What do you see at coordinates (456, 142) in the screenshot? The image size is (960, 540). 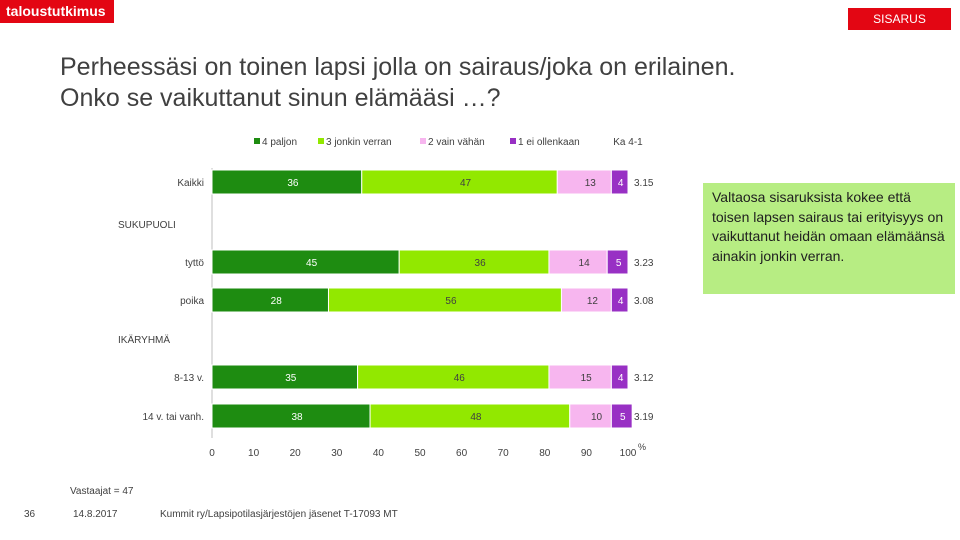 I see `legend-label-3: 2 vain vähän` at bounding box center [456, 142].